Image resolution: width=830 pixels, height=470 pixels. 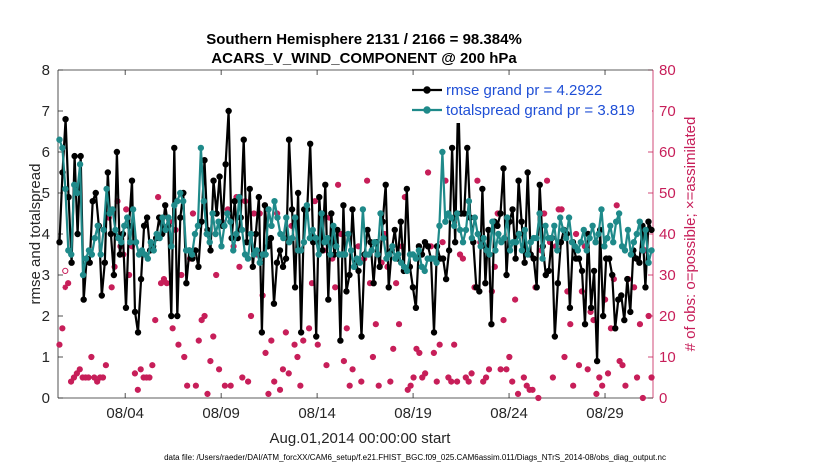 What do you see at coordinates (667, 111) in the screenshot?
I see `y2-tick-label: 70` at bounding box center [667, 111].